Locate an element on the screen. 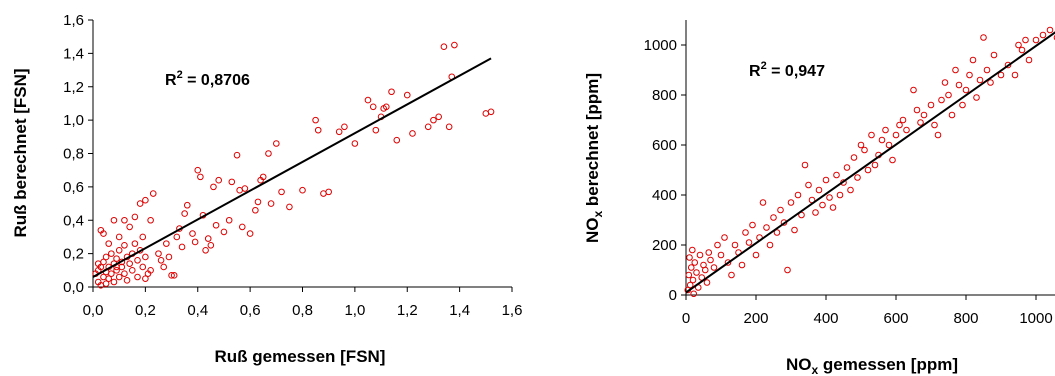 The image size is (1055, 376). soot-y-tick-label: 1,2 is located at coordinates (73, 87).